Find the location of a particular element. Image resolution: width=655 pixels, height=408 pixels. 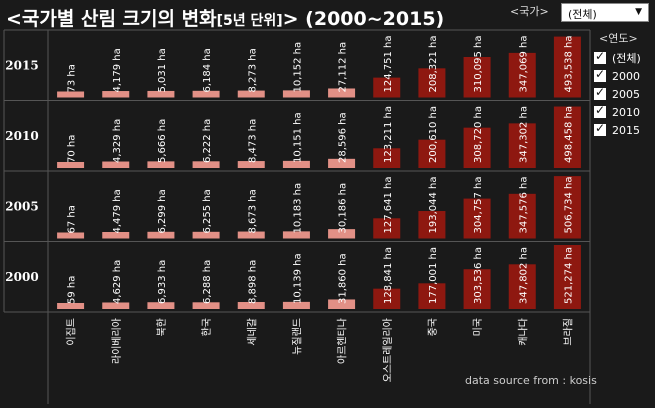

bar-value-label: 308,720 ha is located at coordinates (478, 134).